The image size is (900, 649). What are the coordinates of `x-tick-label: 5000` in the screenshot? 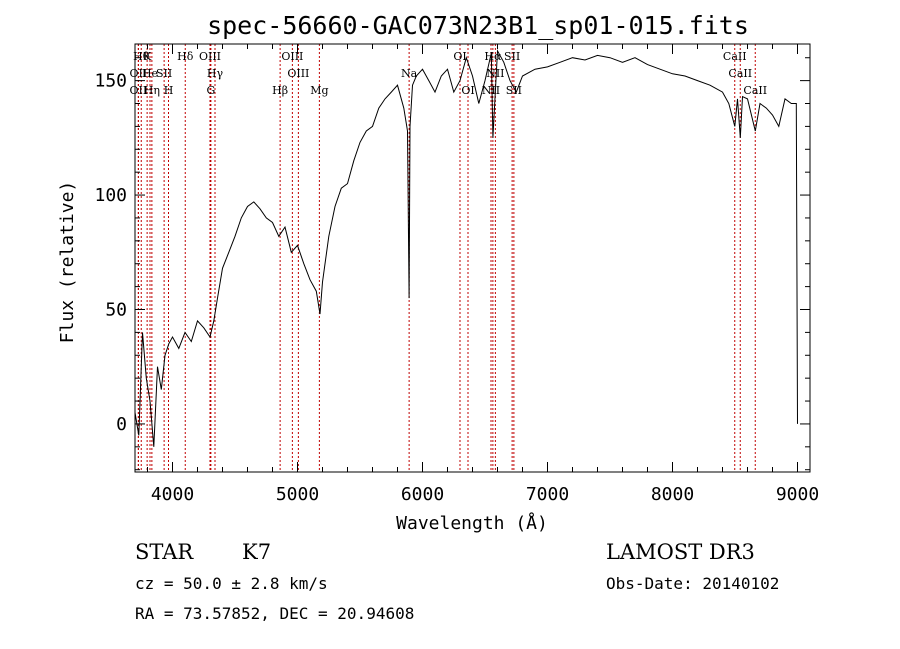 It's located at (297, 494).